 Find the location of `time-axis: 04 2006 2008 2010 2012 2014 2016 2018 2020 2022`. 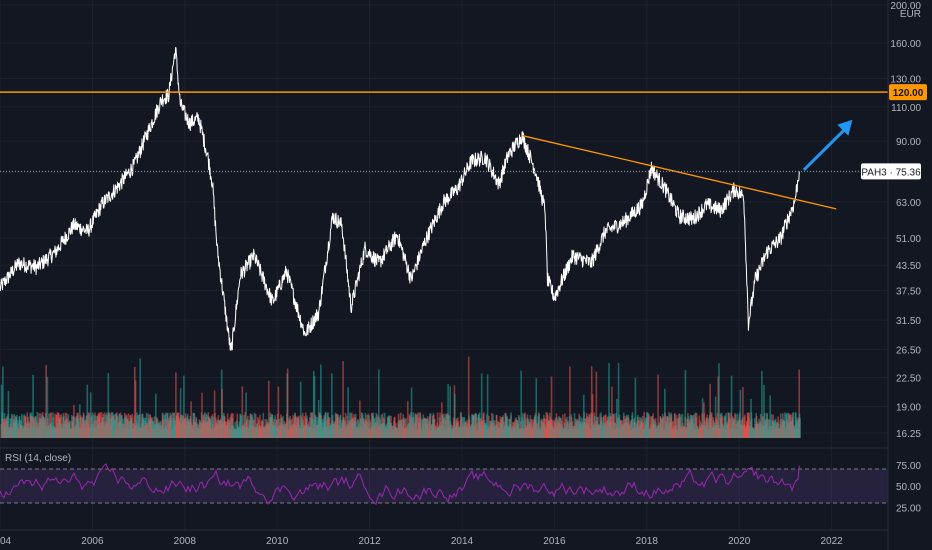

time-axis: 04 2006 2008 2010 2012 2014 2016 2018 2020 2022 is located at coordinates (421, 541).